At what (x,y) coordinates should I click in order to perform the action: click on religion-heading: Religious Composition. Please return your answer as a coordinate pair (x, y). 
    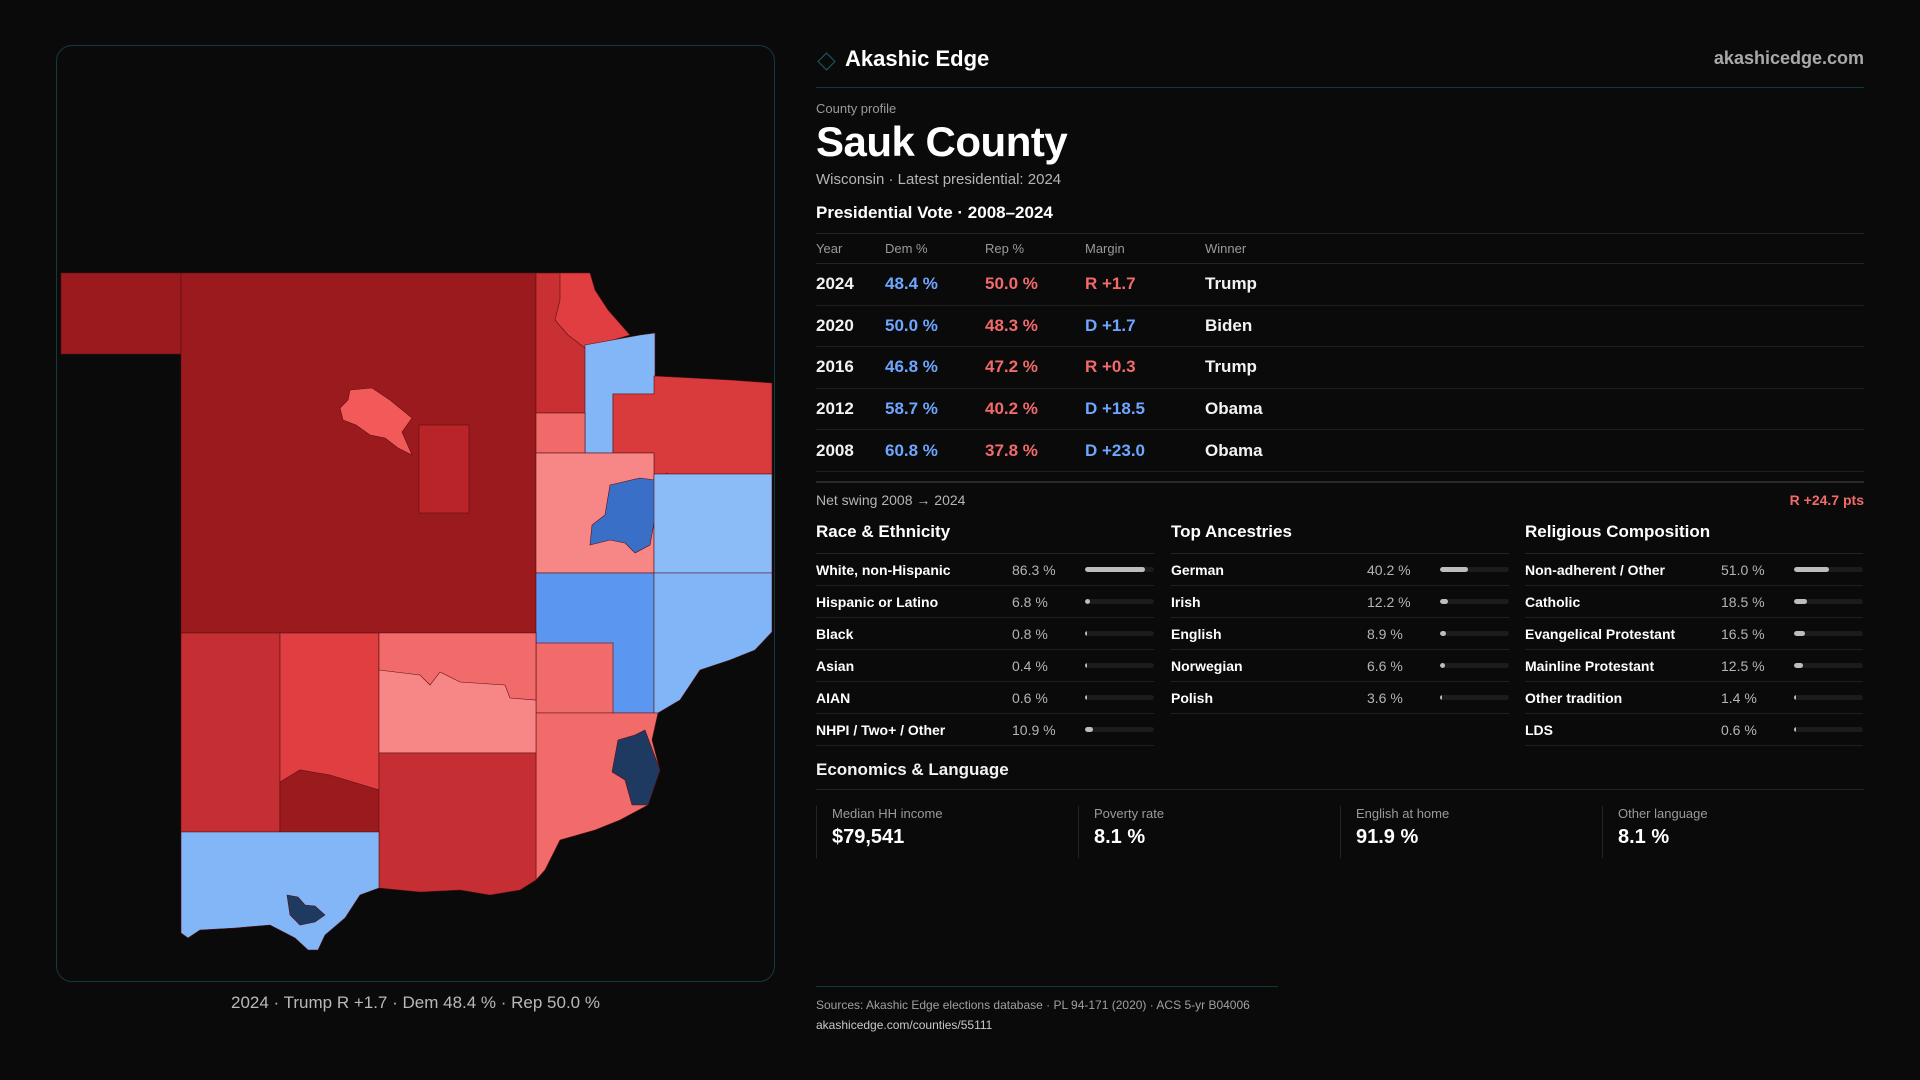
    Looking at the image, I should click on (1694, 538).